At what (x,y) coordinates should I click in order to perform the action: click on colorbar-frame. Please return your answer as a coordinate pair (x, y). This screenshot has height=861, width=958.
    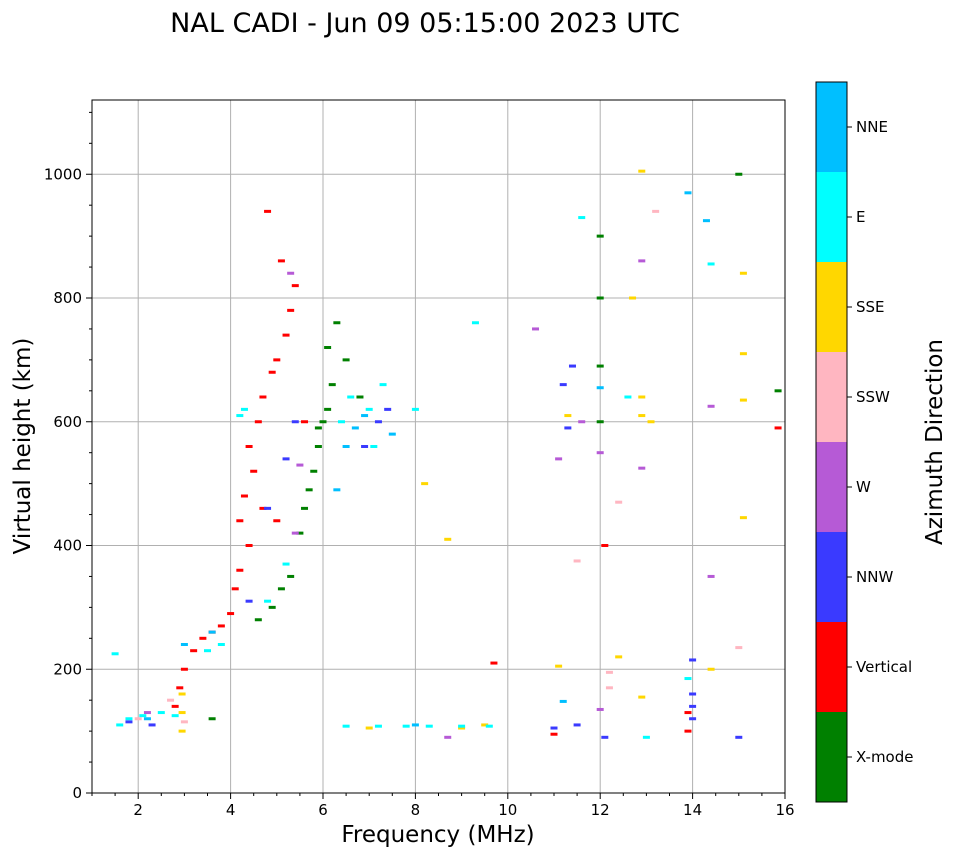
    Looking at the image, I should click on (831, 442).